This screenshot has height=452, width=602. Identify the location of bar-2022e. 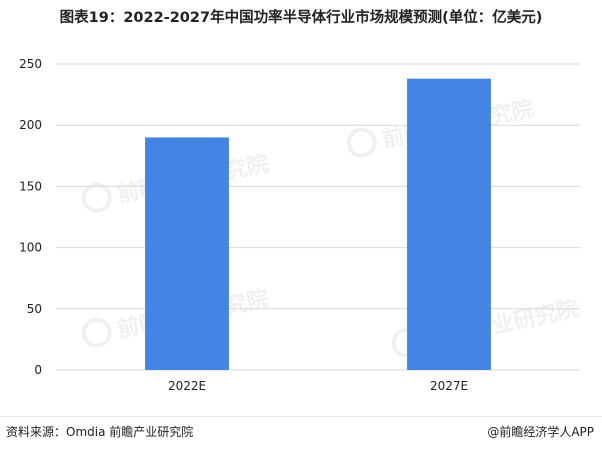
(187, 253).